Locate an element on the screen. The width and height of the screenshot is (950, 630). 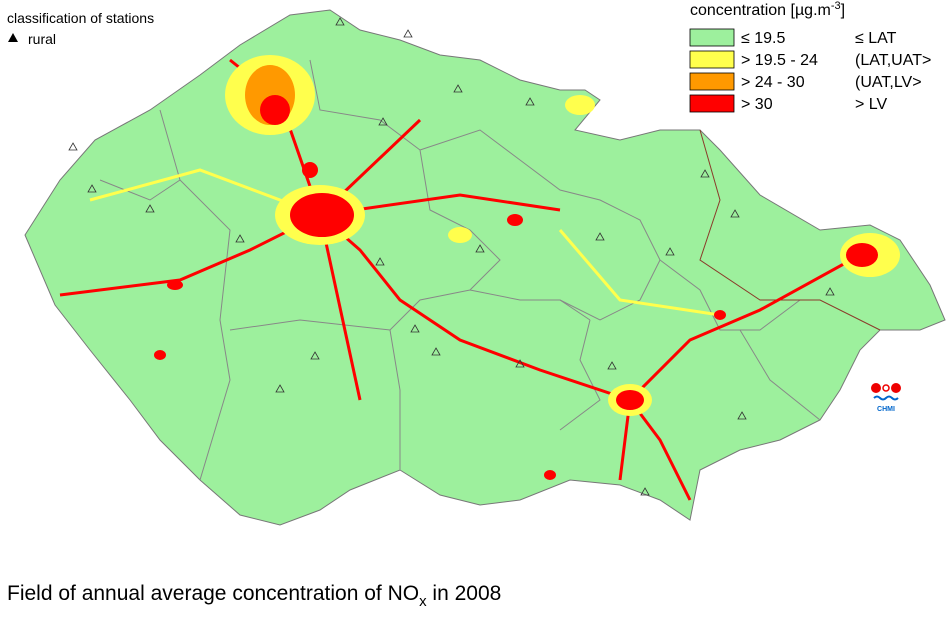
legend-limit: (UAT,LV> is located at coordinates (888, 82).